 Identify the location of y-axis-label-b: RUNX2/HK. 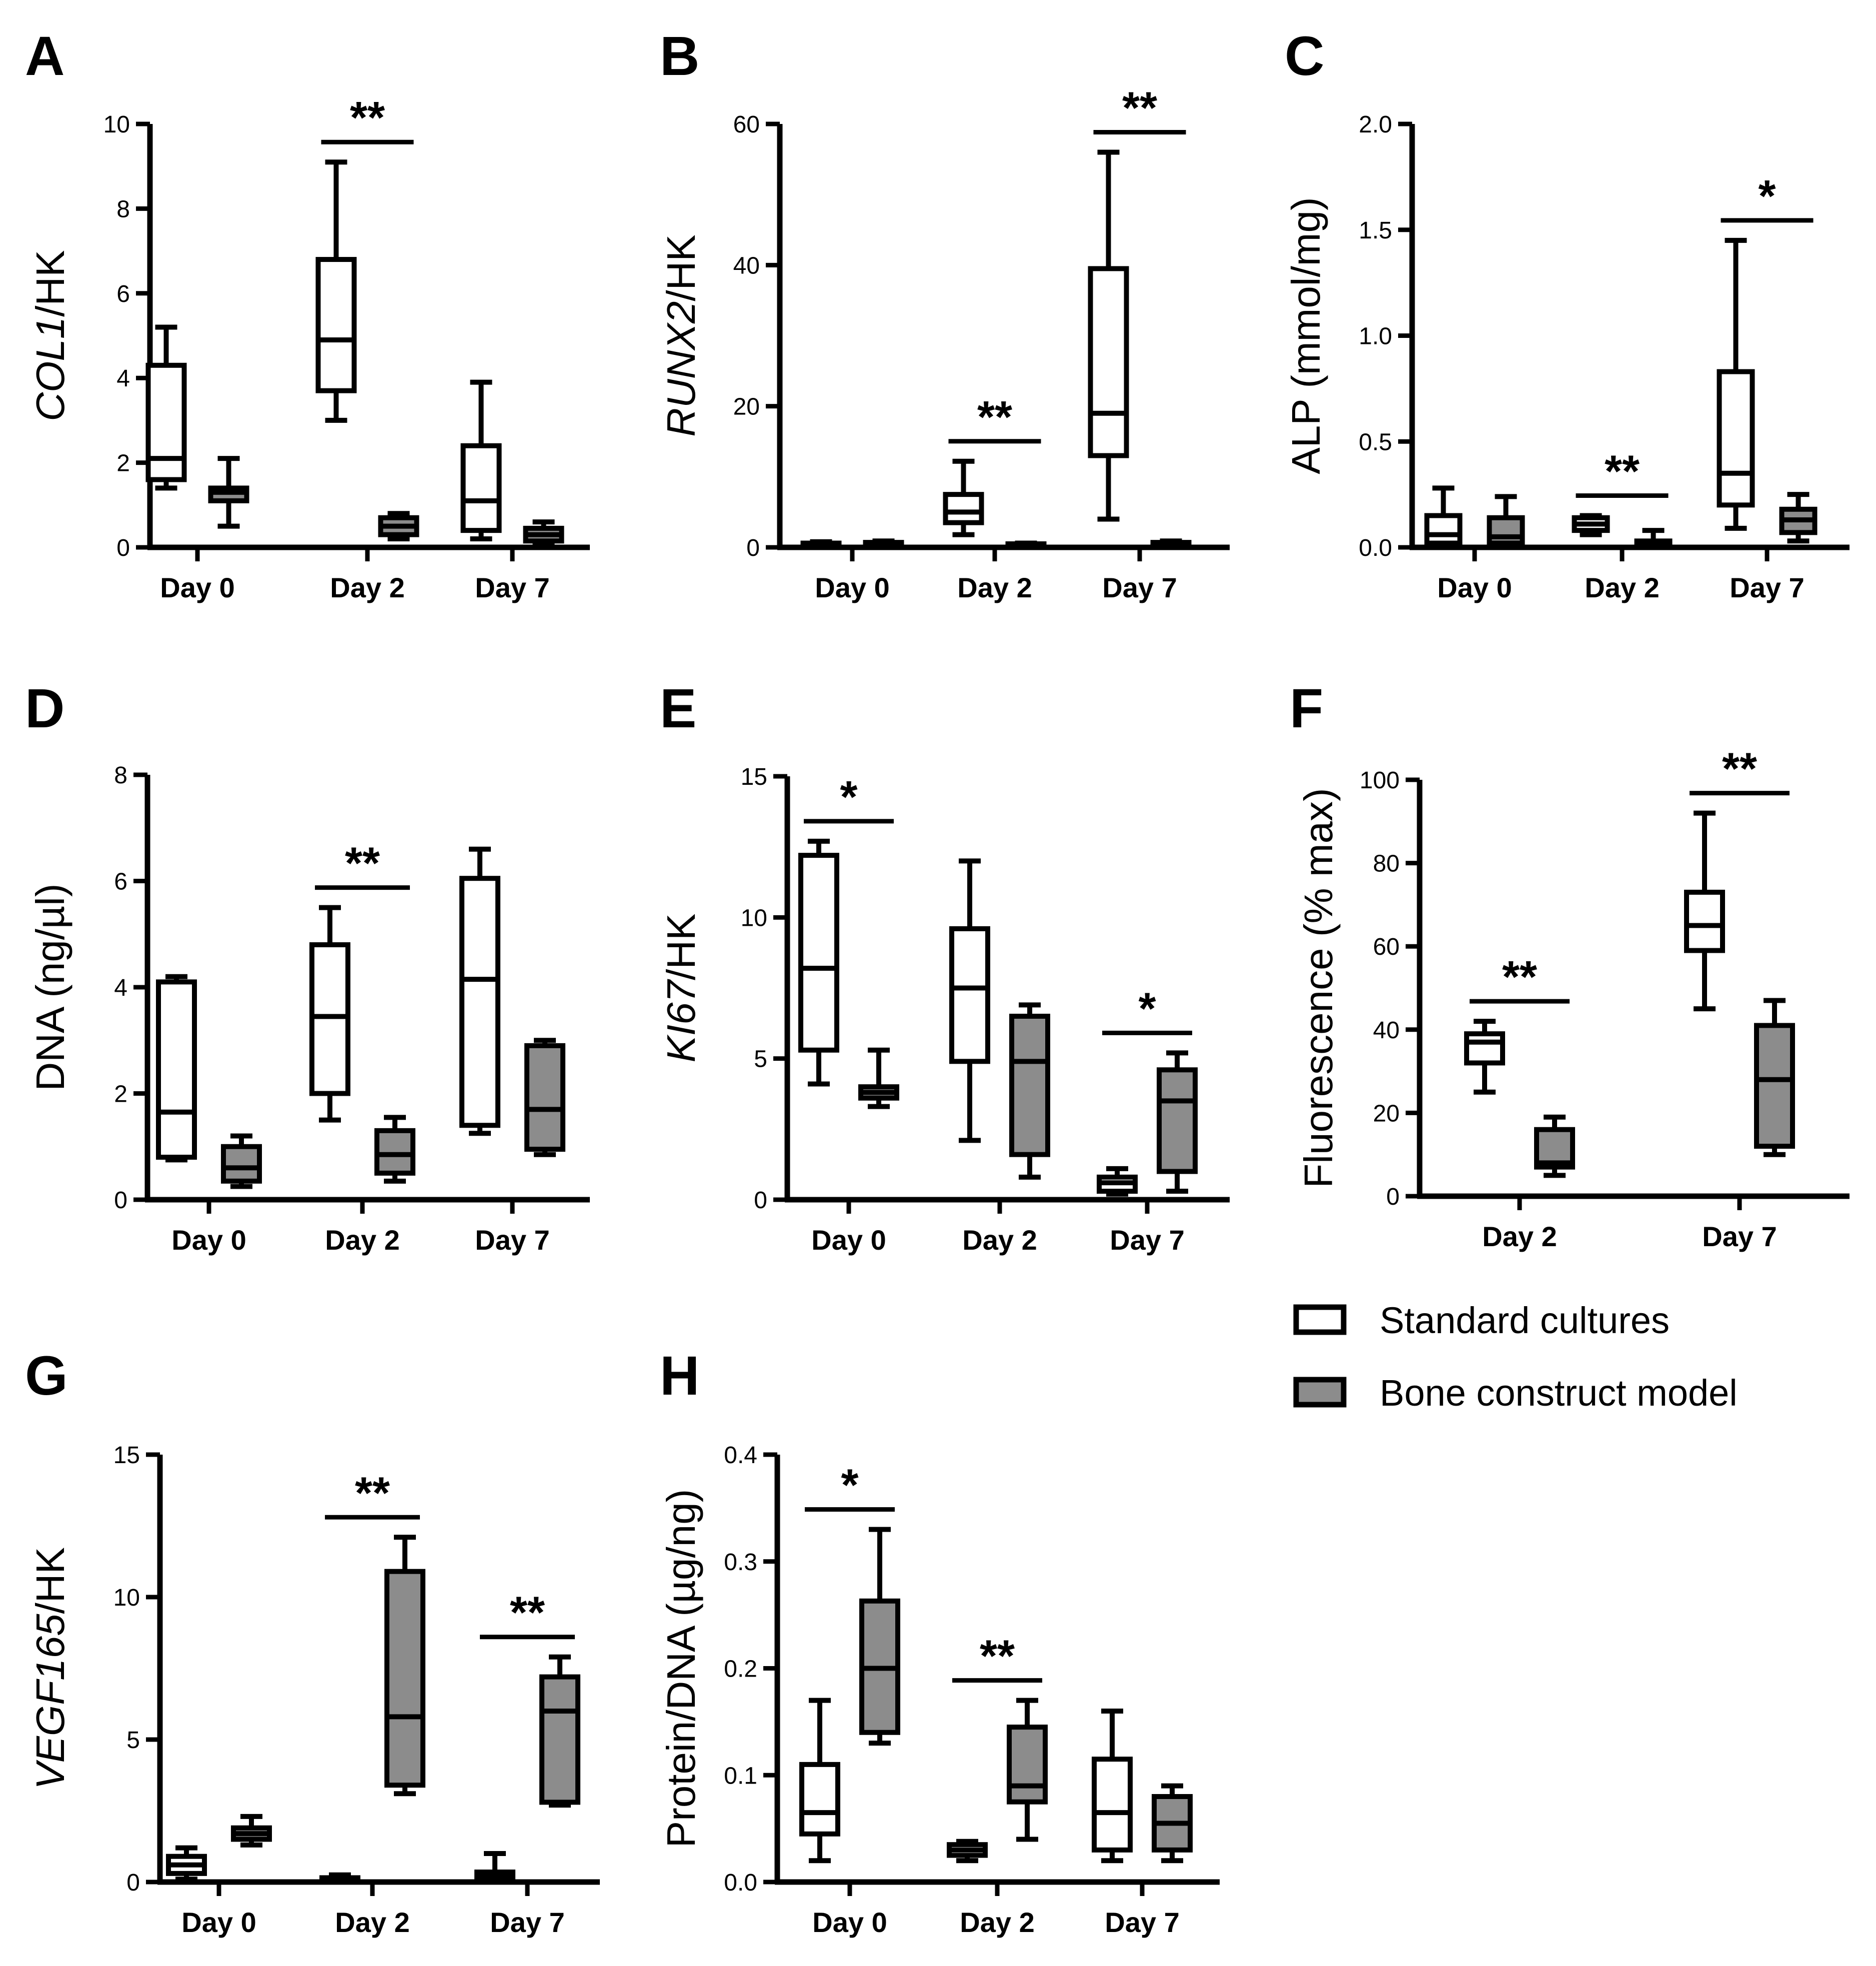
(681, 335).